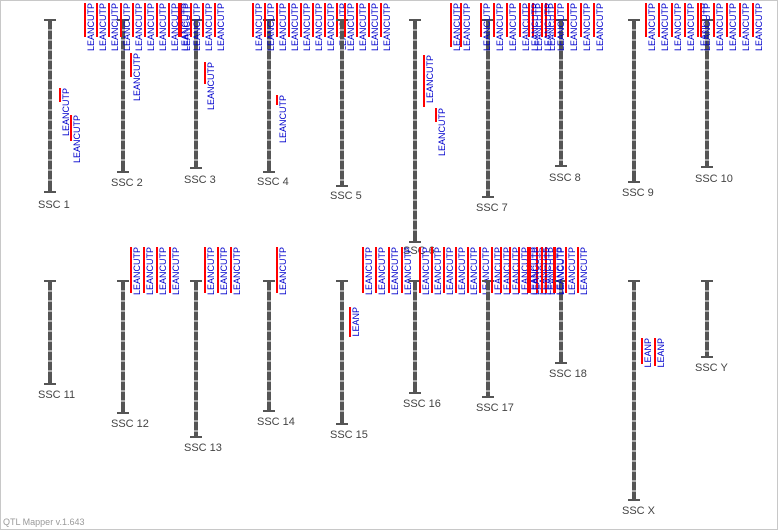  What do you see at coordinates (638, 193) in the screenshot?
I see `chromosome-label: SSC 9` at bounding box center [638, 193].